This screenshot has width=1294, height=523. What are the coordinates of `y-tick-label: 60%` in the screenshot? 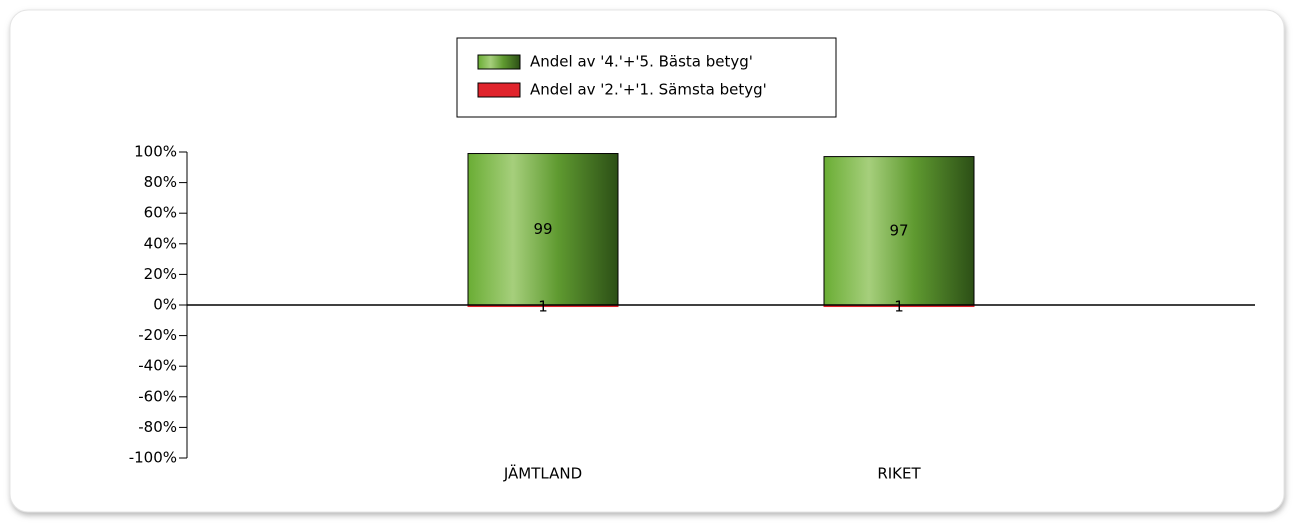 It's located at (160, 213).